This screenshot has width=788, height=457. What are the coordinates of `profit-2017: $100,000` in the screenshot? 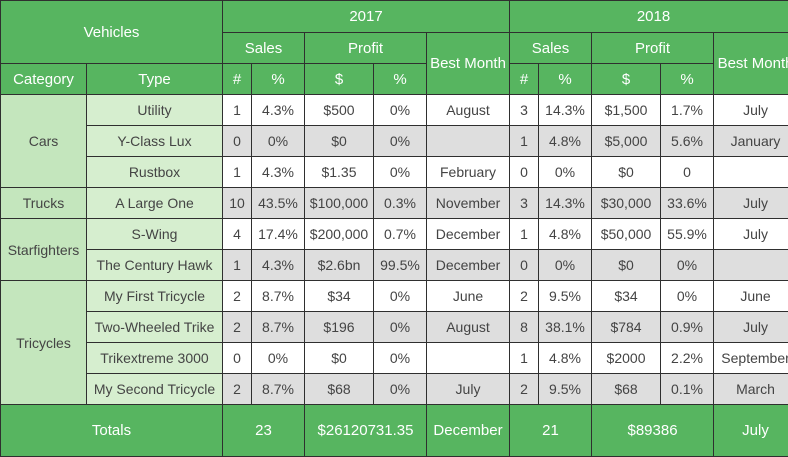 It's located at (339, 203).